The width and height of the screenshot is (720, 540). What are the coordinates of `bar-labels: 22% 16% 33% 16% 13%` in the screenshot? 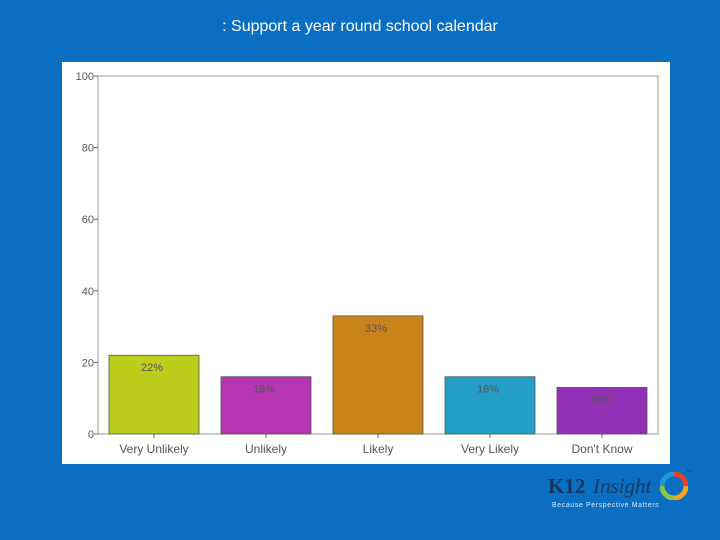 It's located at (376, 365).